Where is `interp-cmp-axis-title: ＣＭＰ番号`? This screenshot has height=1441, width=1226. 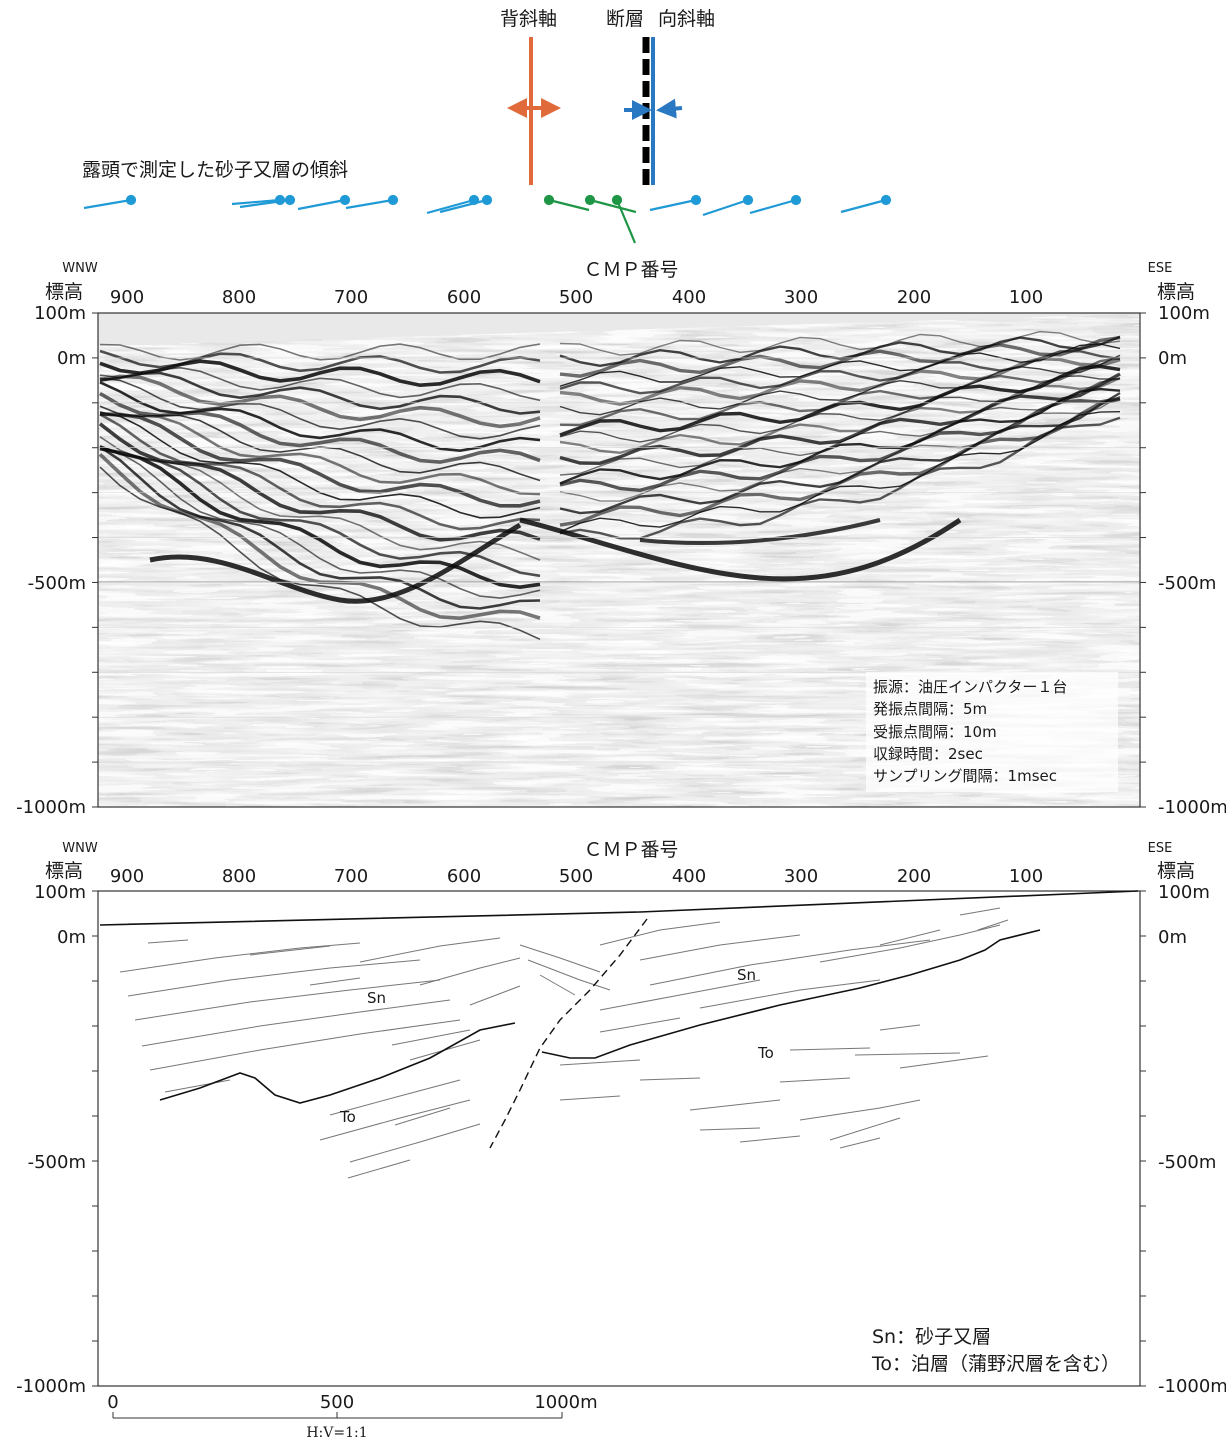 interp-cmp-axis-title: ＣＭＰ番号 is located at coordinates (630, 850).